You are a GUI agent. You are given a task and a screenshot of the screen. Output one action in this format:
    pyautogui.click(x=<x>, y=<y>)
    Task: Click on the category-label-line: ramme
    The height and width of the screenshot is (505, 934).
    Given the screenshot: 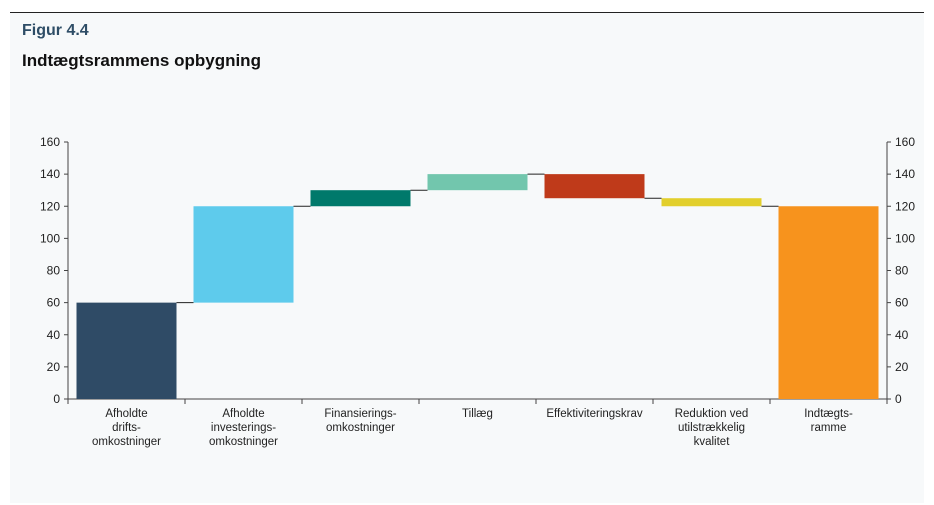 What is the action you would take?
    pyautogui.click(x=829, y=428)
    